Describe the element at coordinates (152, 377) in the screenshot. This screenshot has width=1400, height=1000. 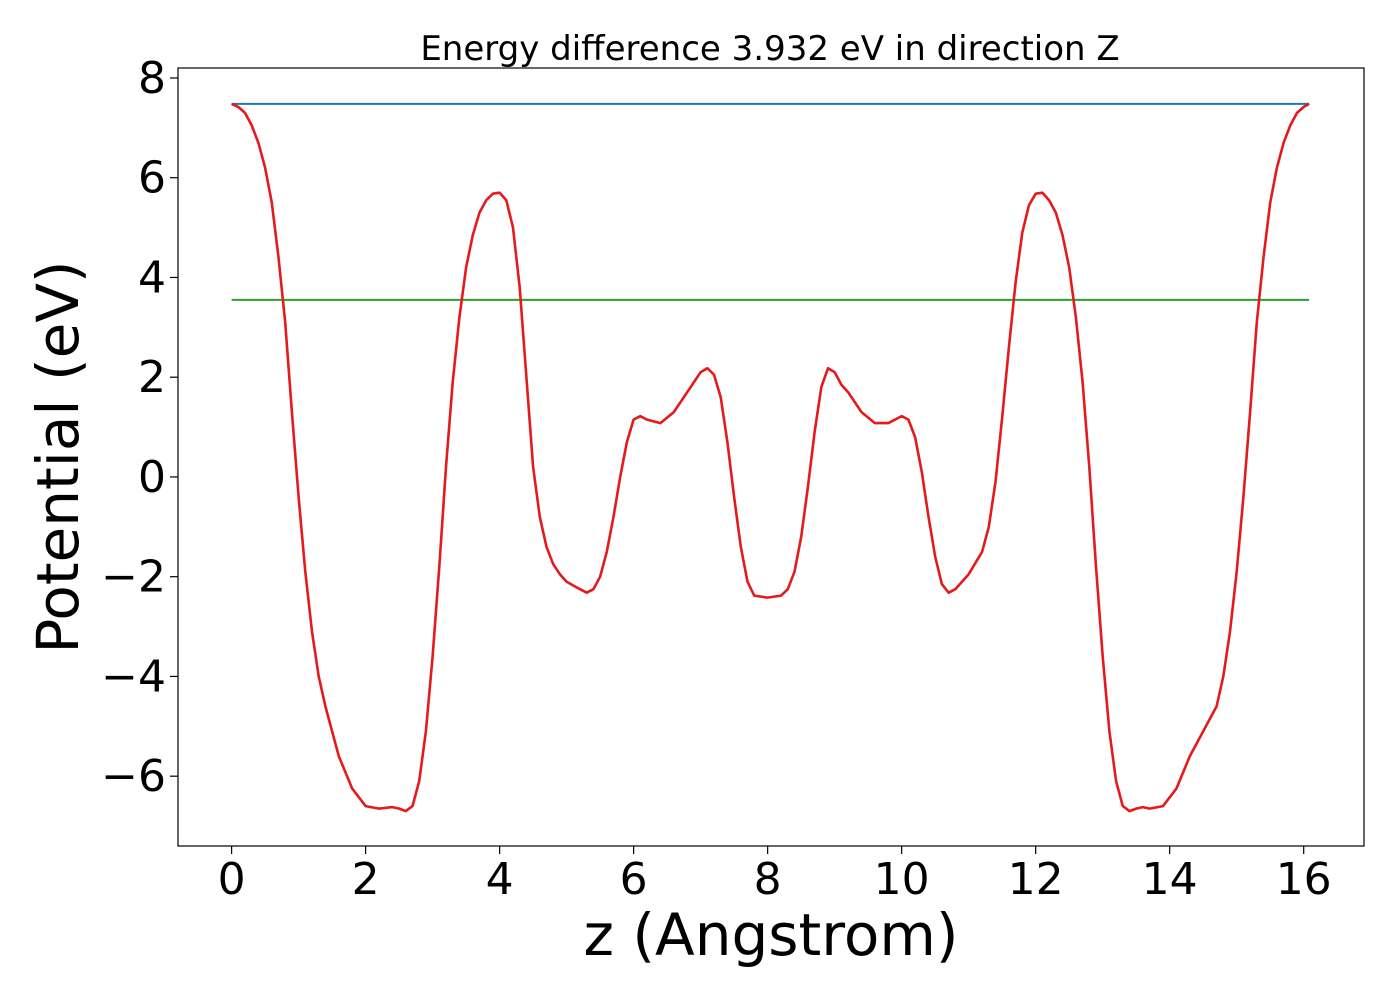
I see `y-tick-label: 2` at that location.